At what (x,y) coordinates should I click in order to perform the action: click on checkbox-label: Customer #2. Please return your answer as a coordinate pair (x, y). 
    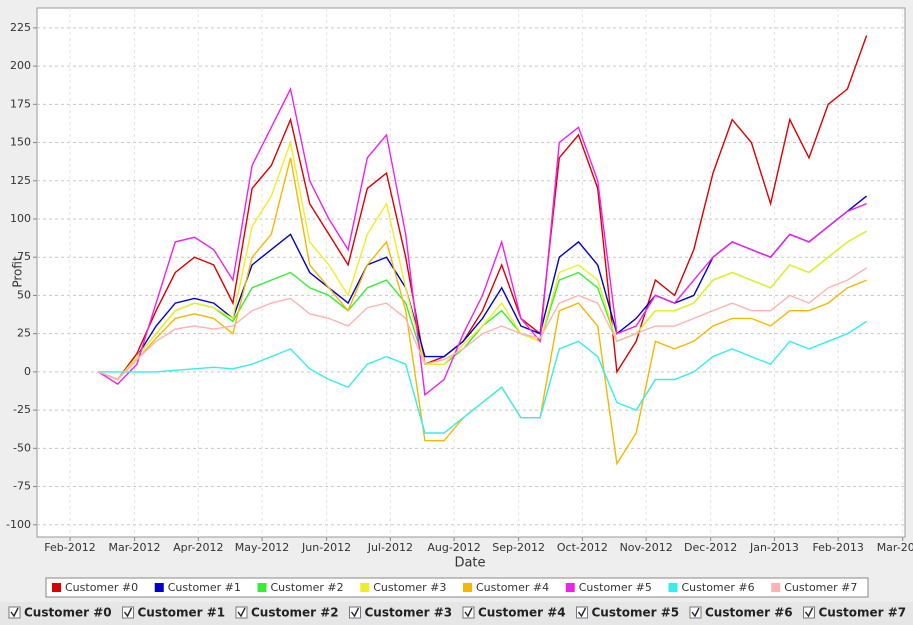
    Looking at the image, I should click on (295, 613).